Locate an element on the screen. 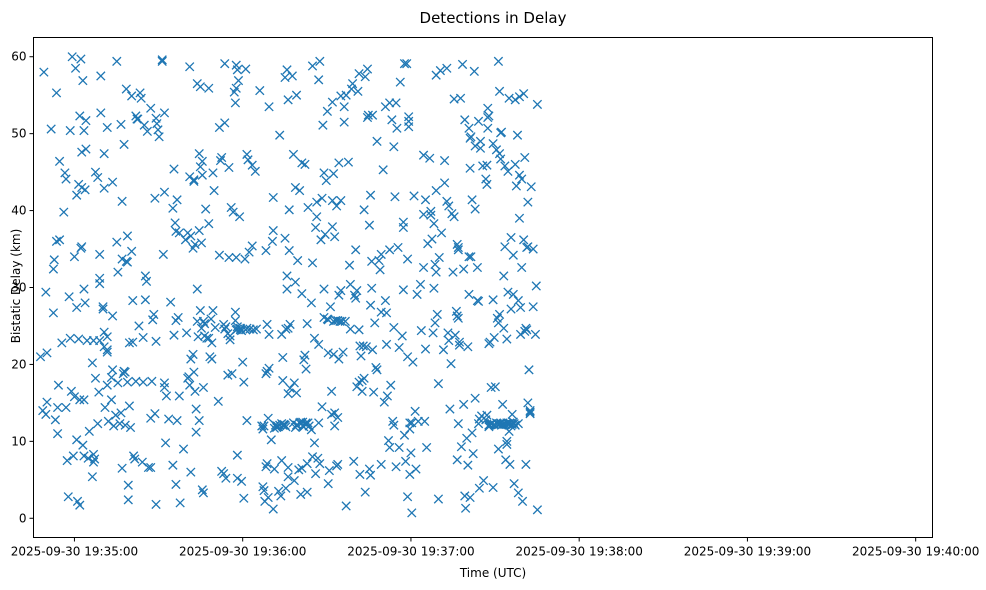 This screenshot has width=986, height=590. y-tick-label: 20 is located at coordinates (18, 364).